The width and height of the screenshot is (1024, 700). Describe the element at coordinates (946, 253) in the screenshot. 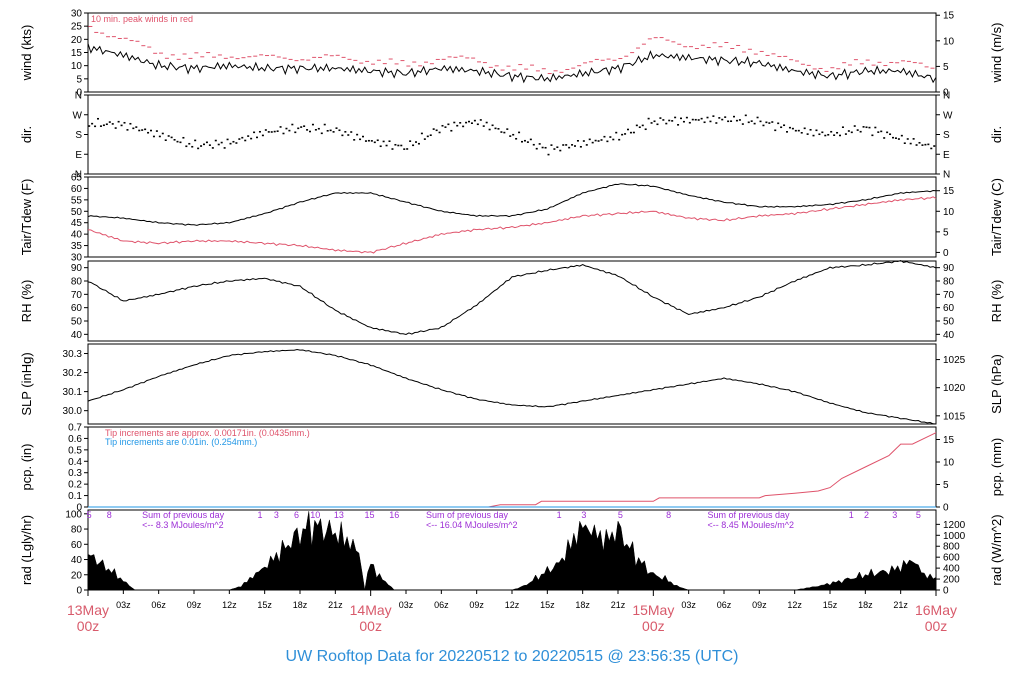

I see `right-tick-label-temp: 0` at that location.